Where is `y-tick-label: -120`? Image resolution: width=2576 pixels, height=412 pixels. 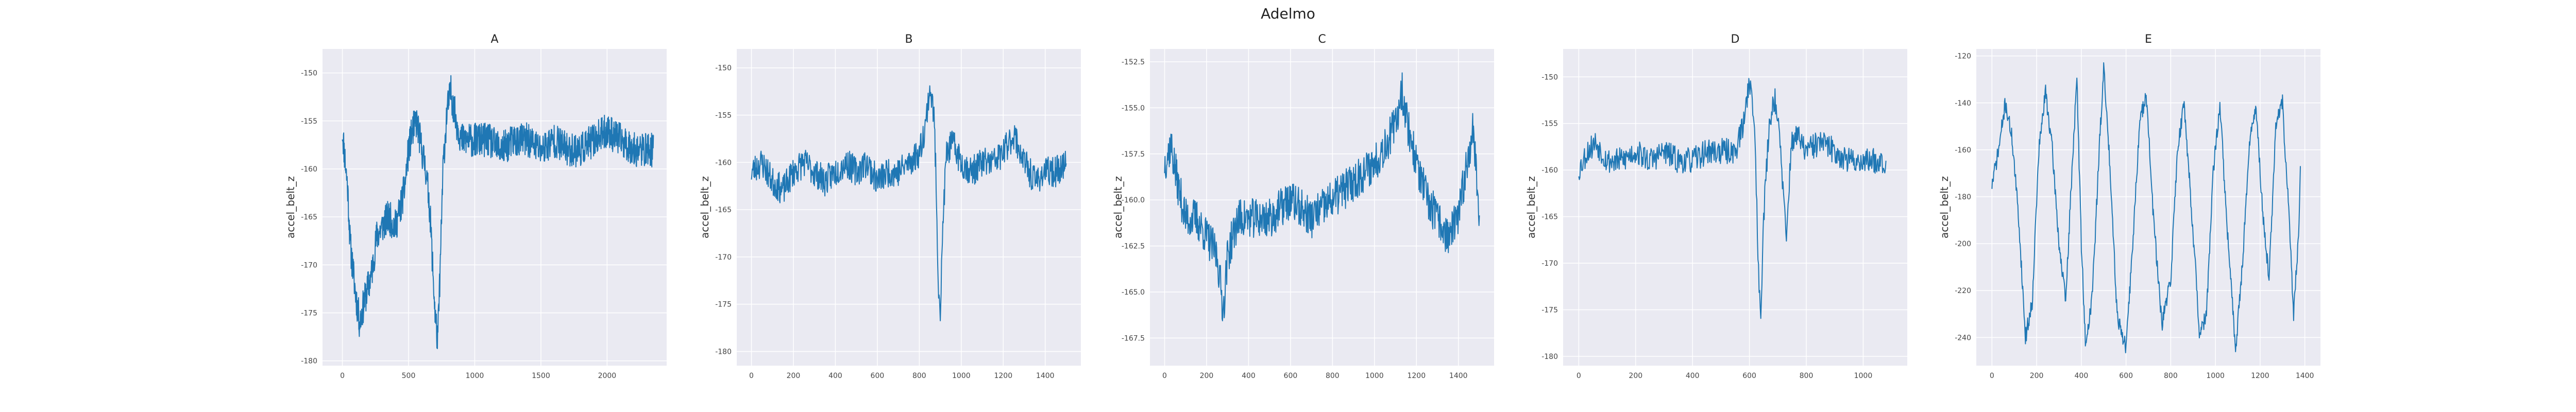 y-tick-label: -120 is located at coordinates (1963, 57).